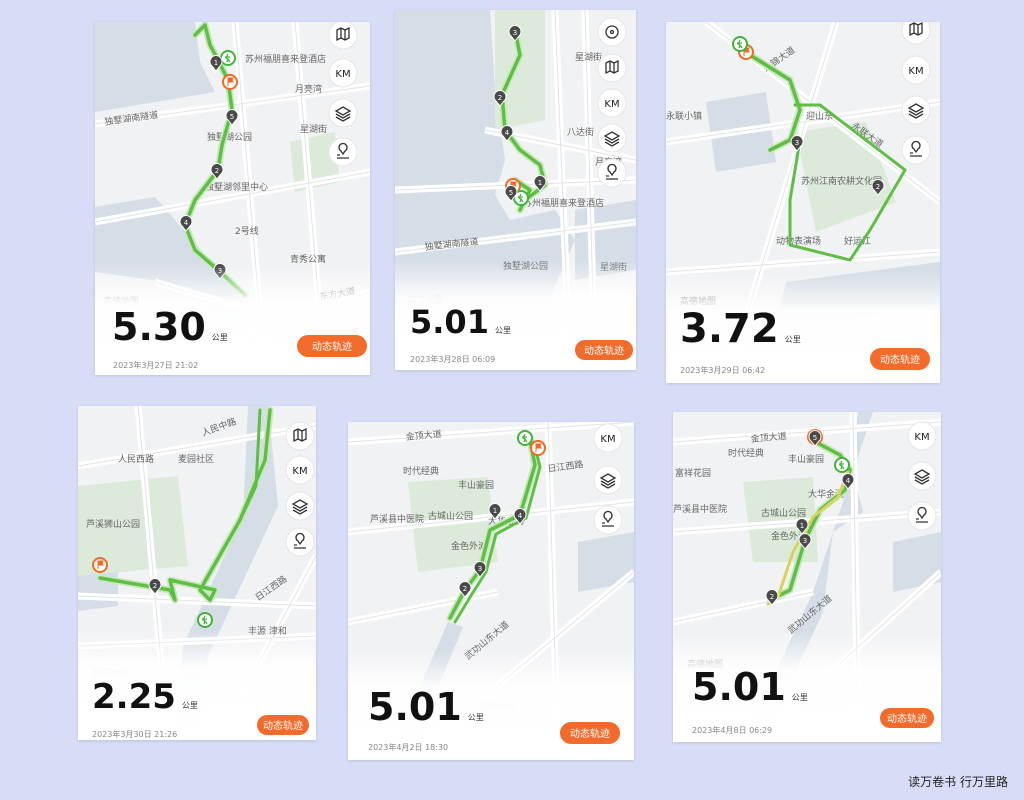 This screenshot has height=800, width=1024. Describe the element at coordinates (842, 465) in the screenshot. I see `start-icon` at that location.